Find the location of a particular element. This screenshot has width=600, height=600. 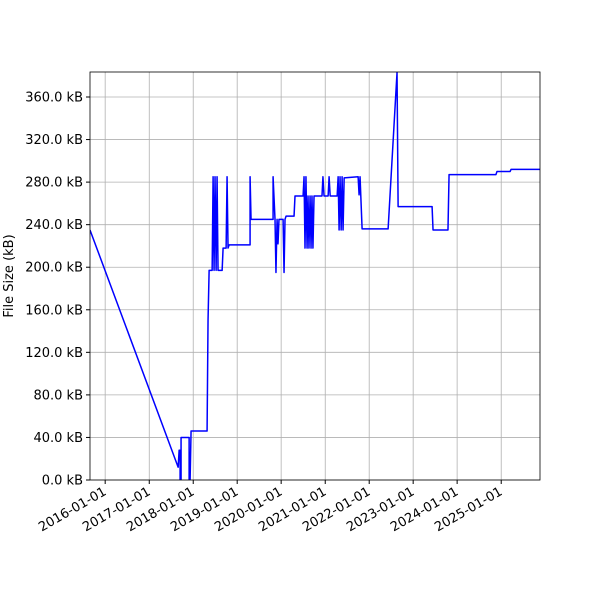

y-tick-label: 160.0 kB is located at coordinates (54, 310).